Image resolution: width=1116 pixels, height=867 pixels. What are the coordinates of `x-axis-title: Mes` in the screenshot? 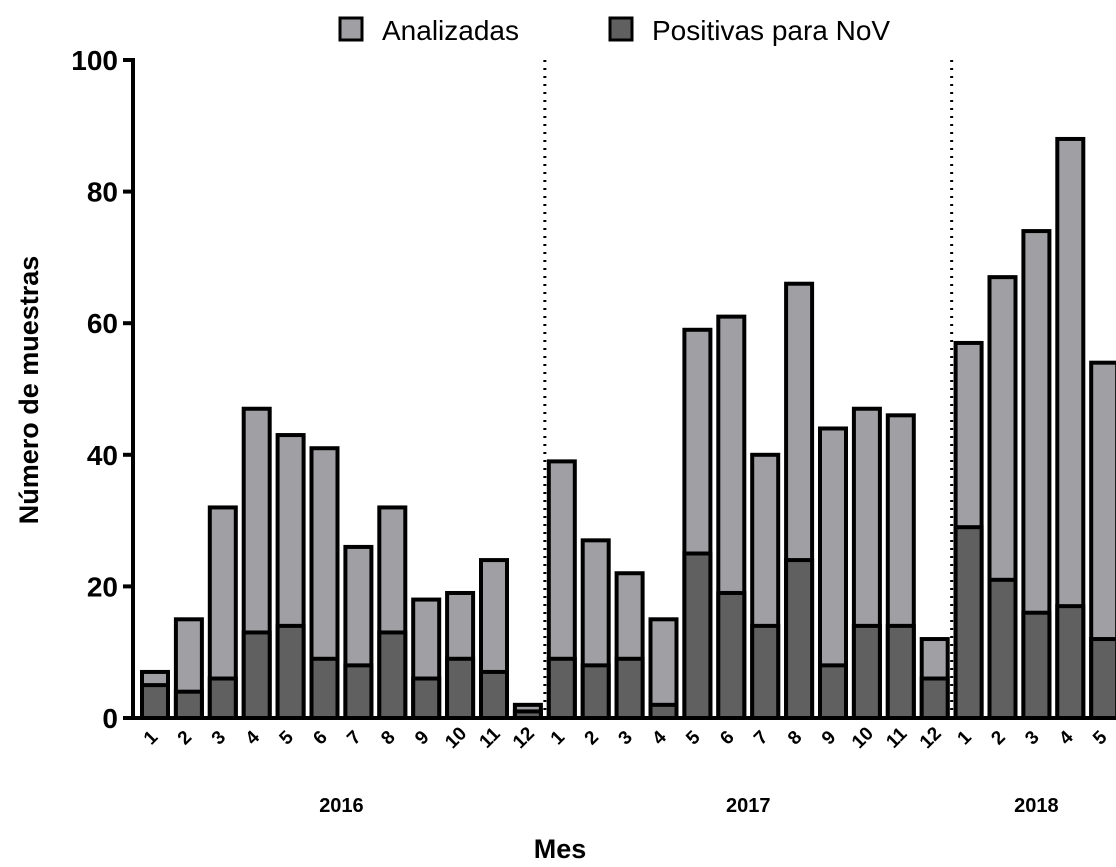 It's located at (560, 849).